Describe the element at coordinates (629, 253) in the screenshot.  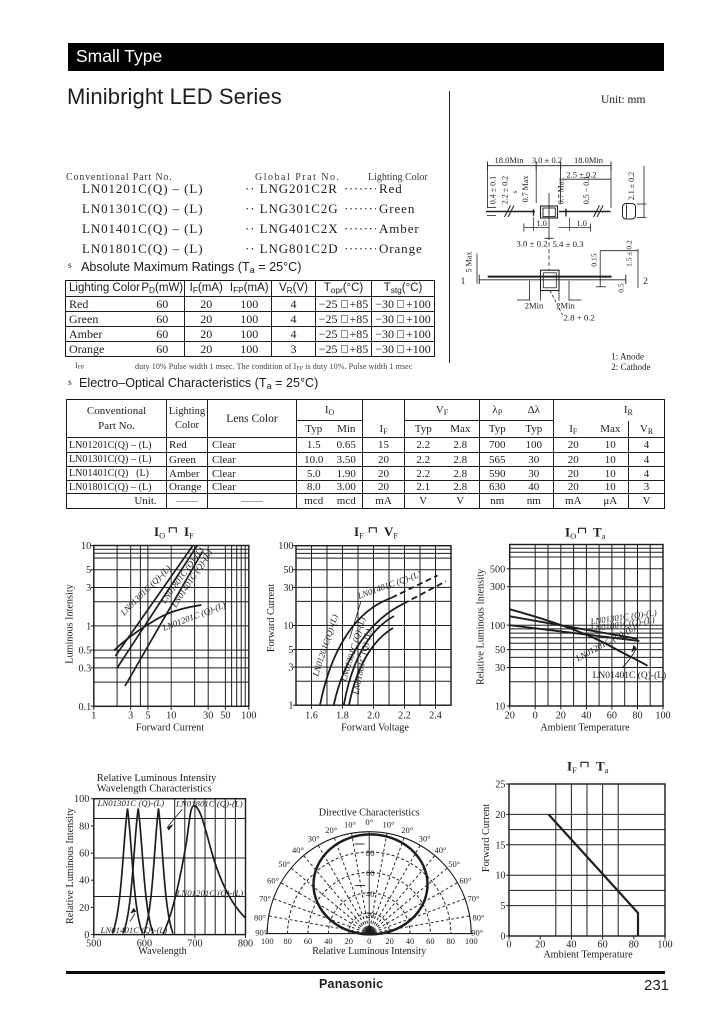
I see `svg-text: 1.5 ± 0.2` at that location.